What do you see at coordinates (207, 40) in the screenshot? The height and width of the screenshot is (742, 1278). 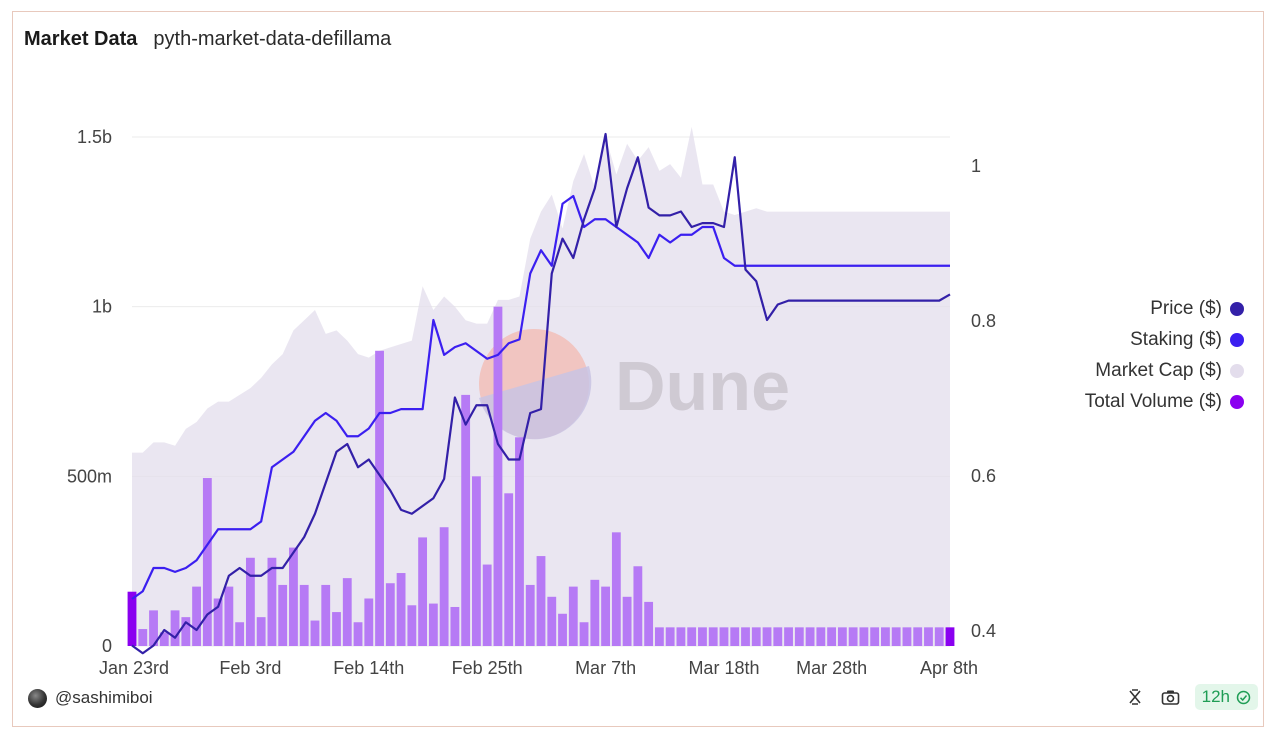 I see `card-header: Market Data pyth-market-data-defillama` at bounding box center [207, 40].